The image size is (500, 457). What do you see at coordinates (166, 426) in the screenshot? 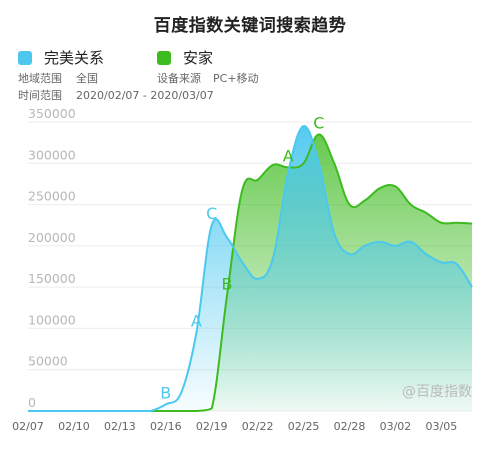
I see `x-tick-label: 02/16` at bounding box center [166, 426].